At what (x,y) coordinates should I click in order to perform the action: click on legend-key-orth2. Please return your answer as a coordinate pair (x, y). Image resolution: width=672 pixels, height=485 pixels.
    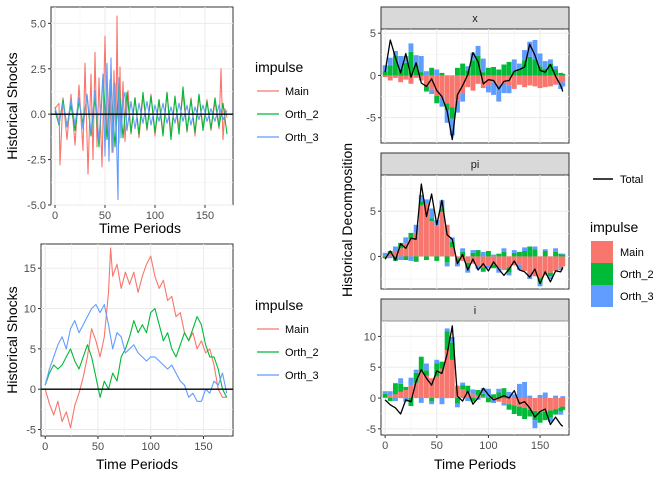
    Looking at the image, I should click on (602, 274).